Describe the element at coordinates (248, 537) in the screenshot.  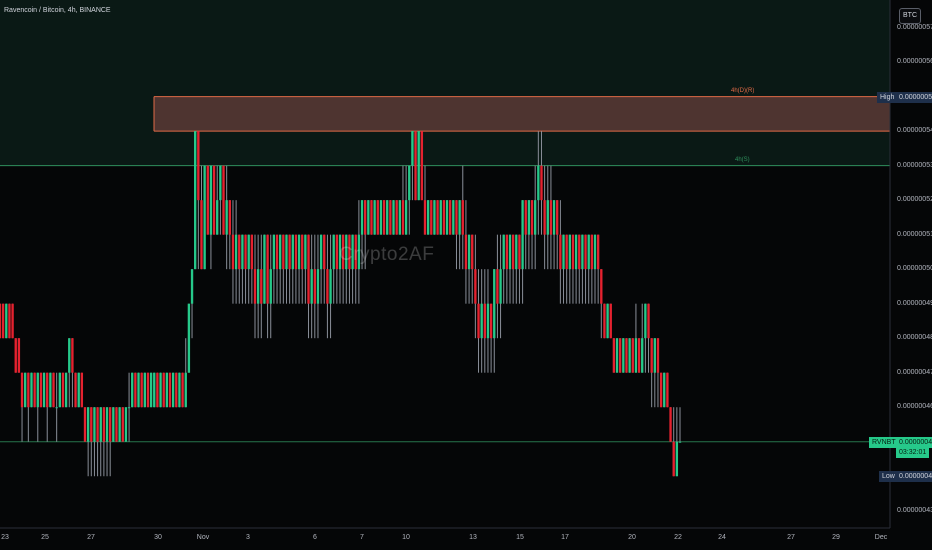
I see `x-tick-label: 3` at that location.